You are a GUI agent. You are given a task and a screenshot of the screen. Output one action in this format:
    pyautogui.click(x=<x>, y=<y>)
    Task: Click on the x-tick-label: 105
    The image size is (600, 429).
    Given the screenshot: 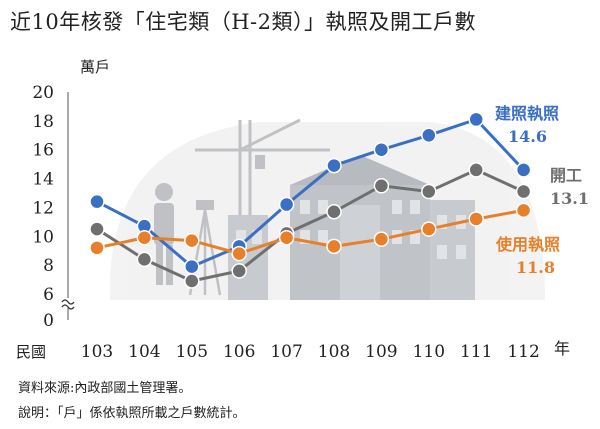 What is the action you would take?
    pyautogui.click(x=192, y=352)
    